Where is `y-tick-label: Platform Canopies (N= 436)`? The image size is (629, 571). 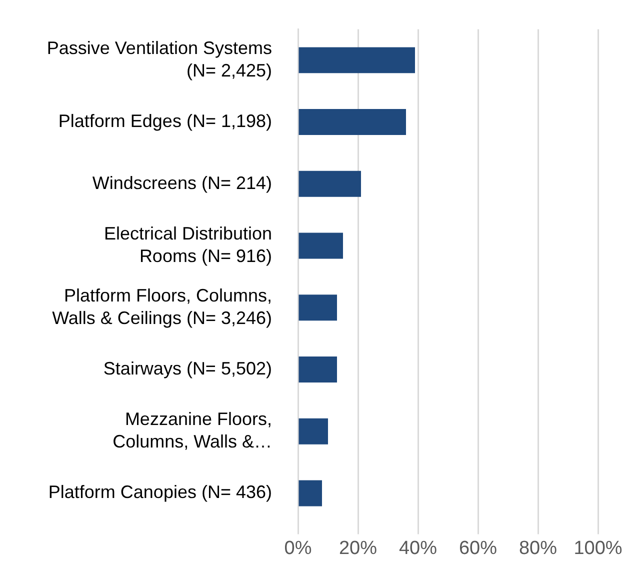
y-tick-label: Platform Canopies (N= 436) is located at coordinates (160, 492).